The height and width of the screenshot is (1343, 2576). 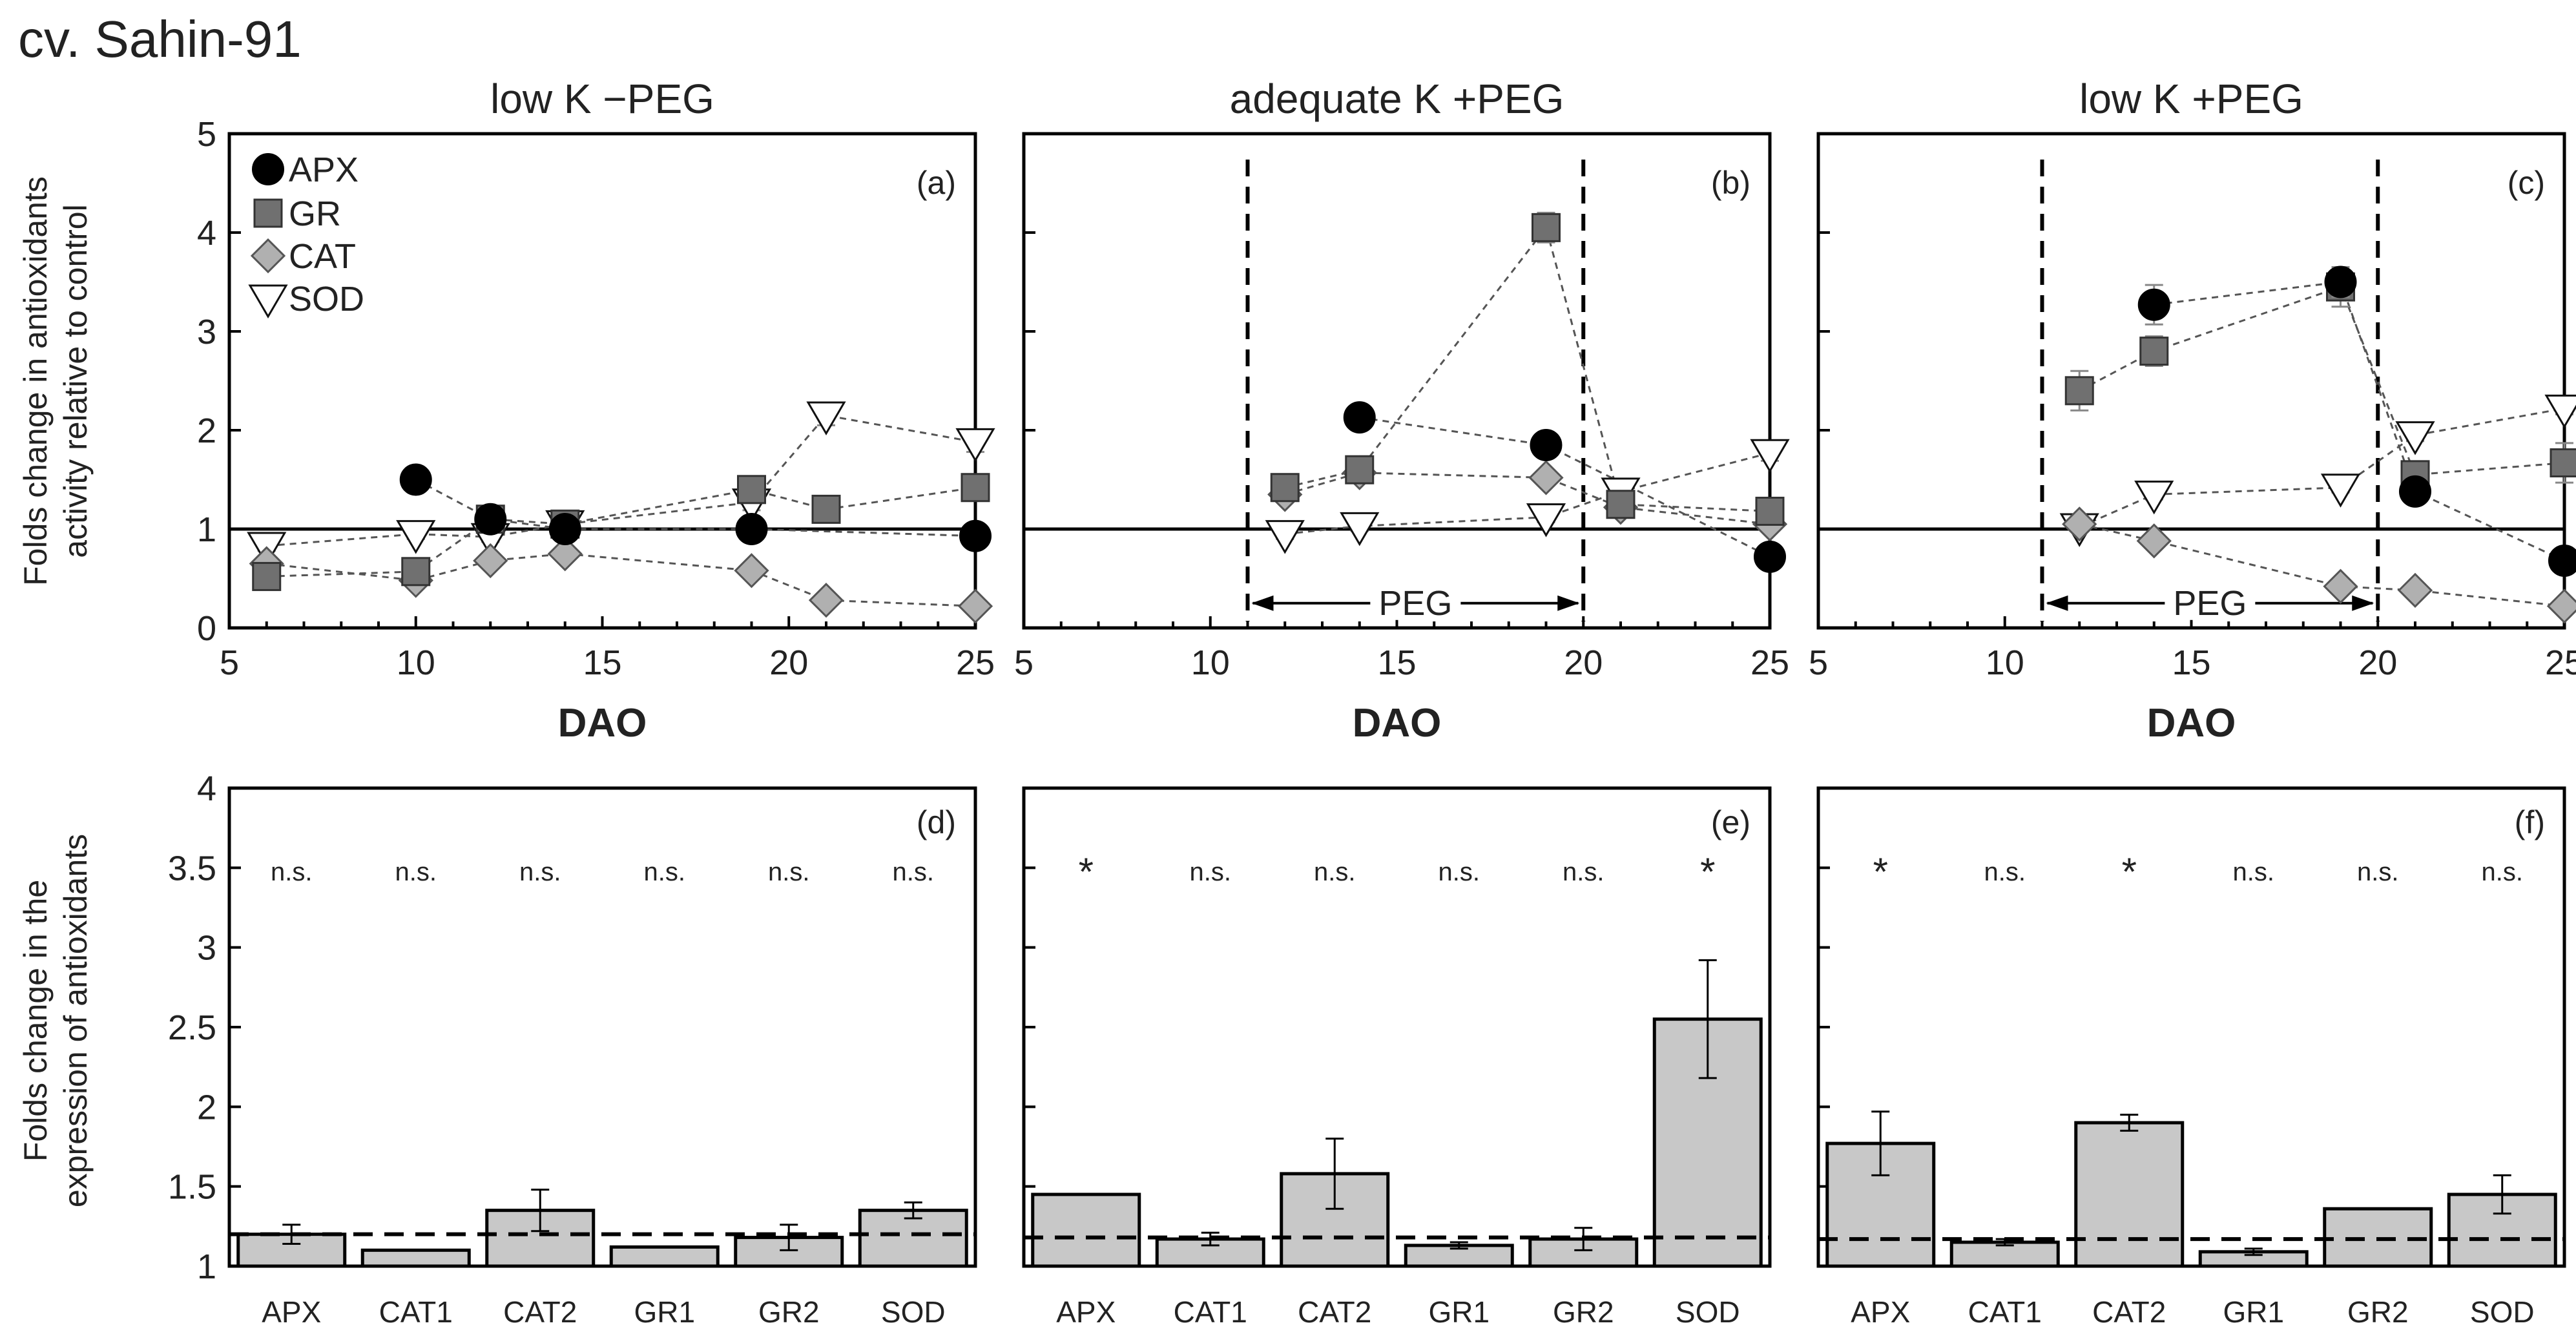 What do you see at coordinates (35, 381) in the screenshot?
I see `y-axis-label-line: Folds change in antioxidants` at bounding box center [35, 381].